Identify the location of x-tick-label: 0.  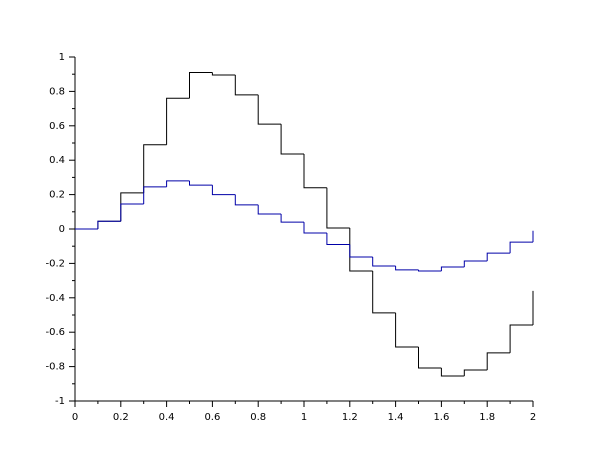
(75, 417).